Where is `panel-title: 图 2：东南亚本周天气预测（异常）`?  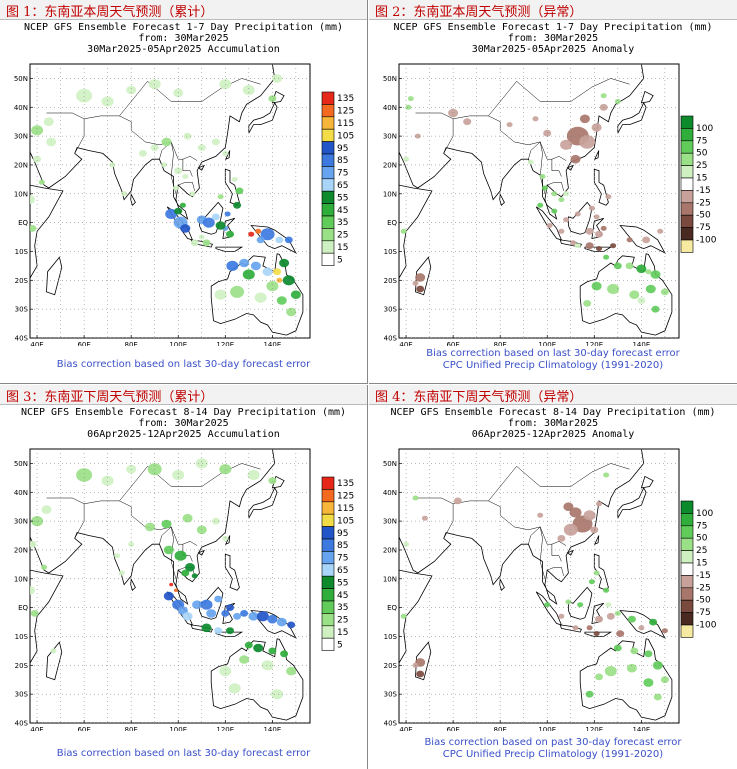 panel-title: 图 2：东南亚本周天气预测（异常） is located at coordinates (479, 12).